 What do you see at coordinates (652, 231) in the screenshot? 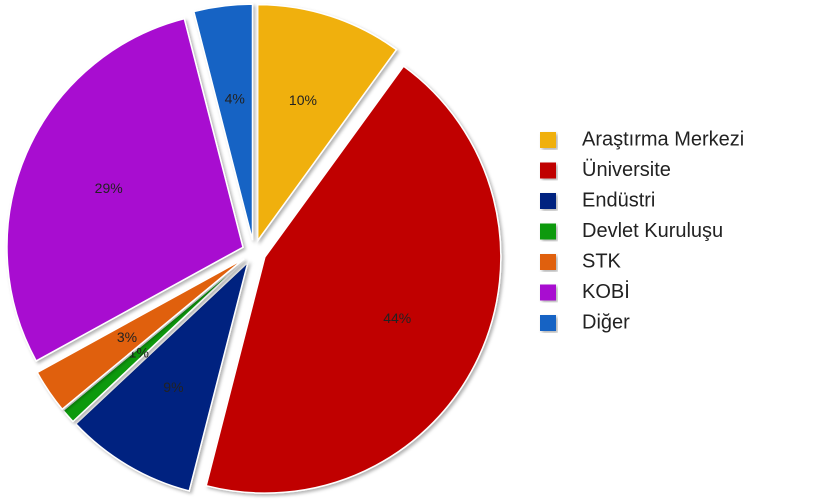
I see `legend-label: Devlet Kuruluşu` at bounding box center [652, 231].